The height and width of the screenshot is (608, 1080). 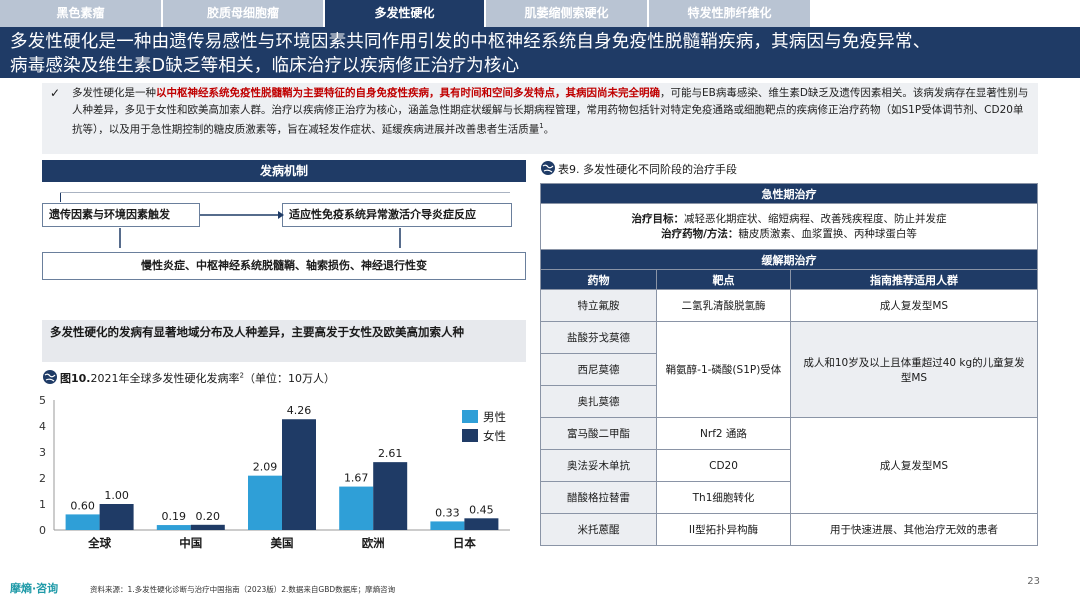 I want to click on legend-label: 女性, so click(x=494, y=436).